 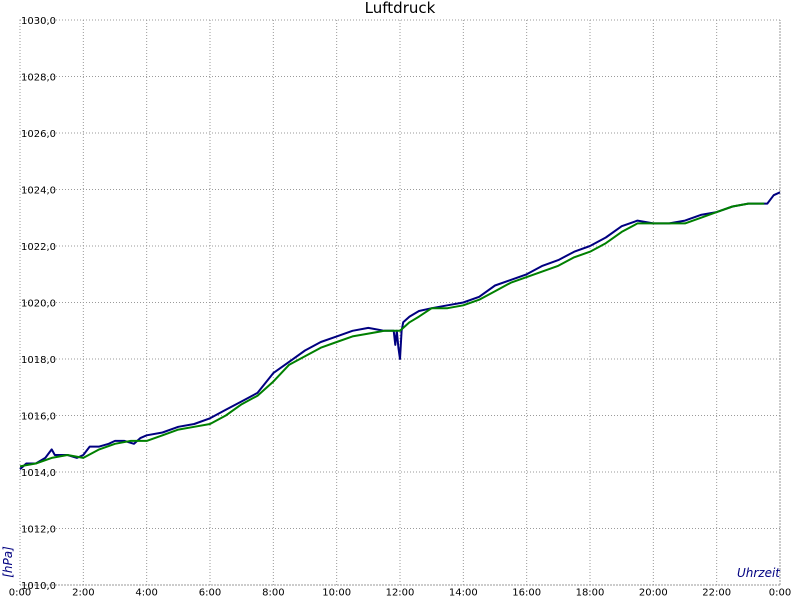 What do you see at coordinates (38, 78) in the screenshot?
I see `y-tick-label: 1028,0` at bounding box center [38, 78].